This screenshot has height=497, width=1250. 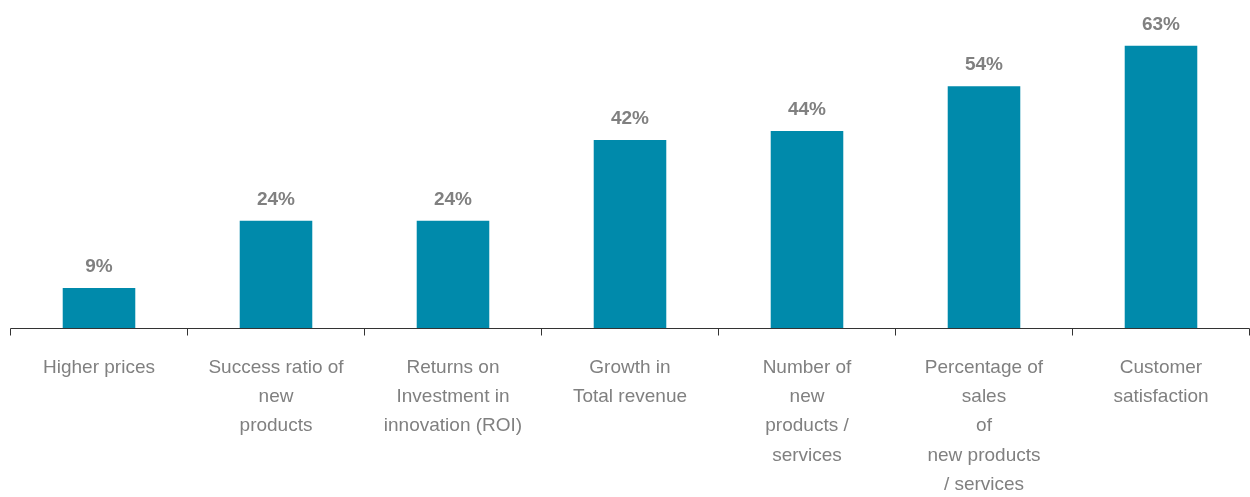 I want to click on x-tick-label: Customer satisfaction, so click(x=1161, y=380).